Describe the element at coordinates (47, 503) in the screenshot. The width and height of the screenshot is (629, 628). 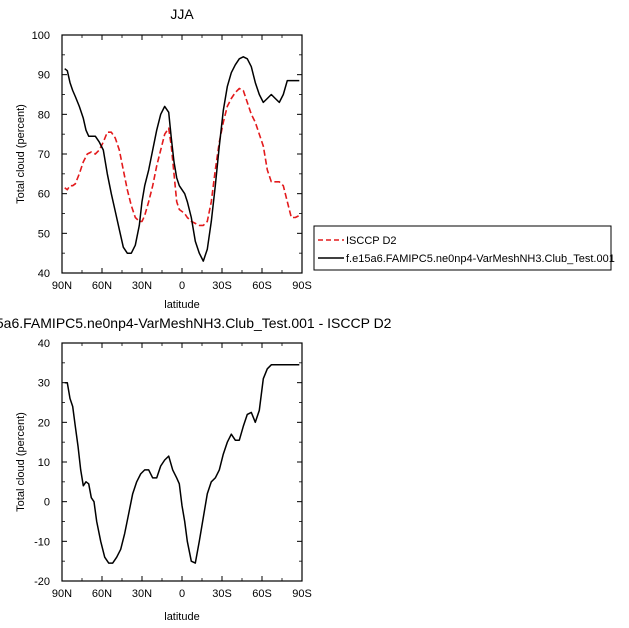
I see `bottom-y-tick-label: 0` at that location.